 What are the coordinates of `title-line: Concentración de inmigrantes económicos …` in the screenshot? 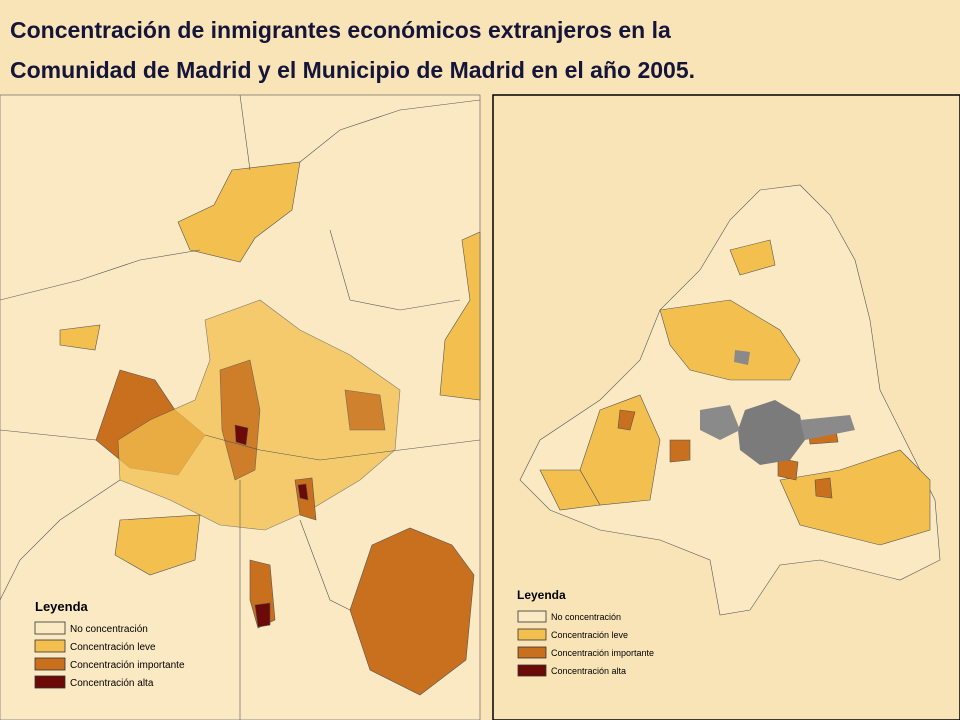 It's located at (340, 30).